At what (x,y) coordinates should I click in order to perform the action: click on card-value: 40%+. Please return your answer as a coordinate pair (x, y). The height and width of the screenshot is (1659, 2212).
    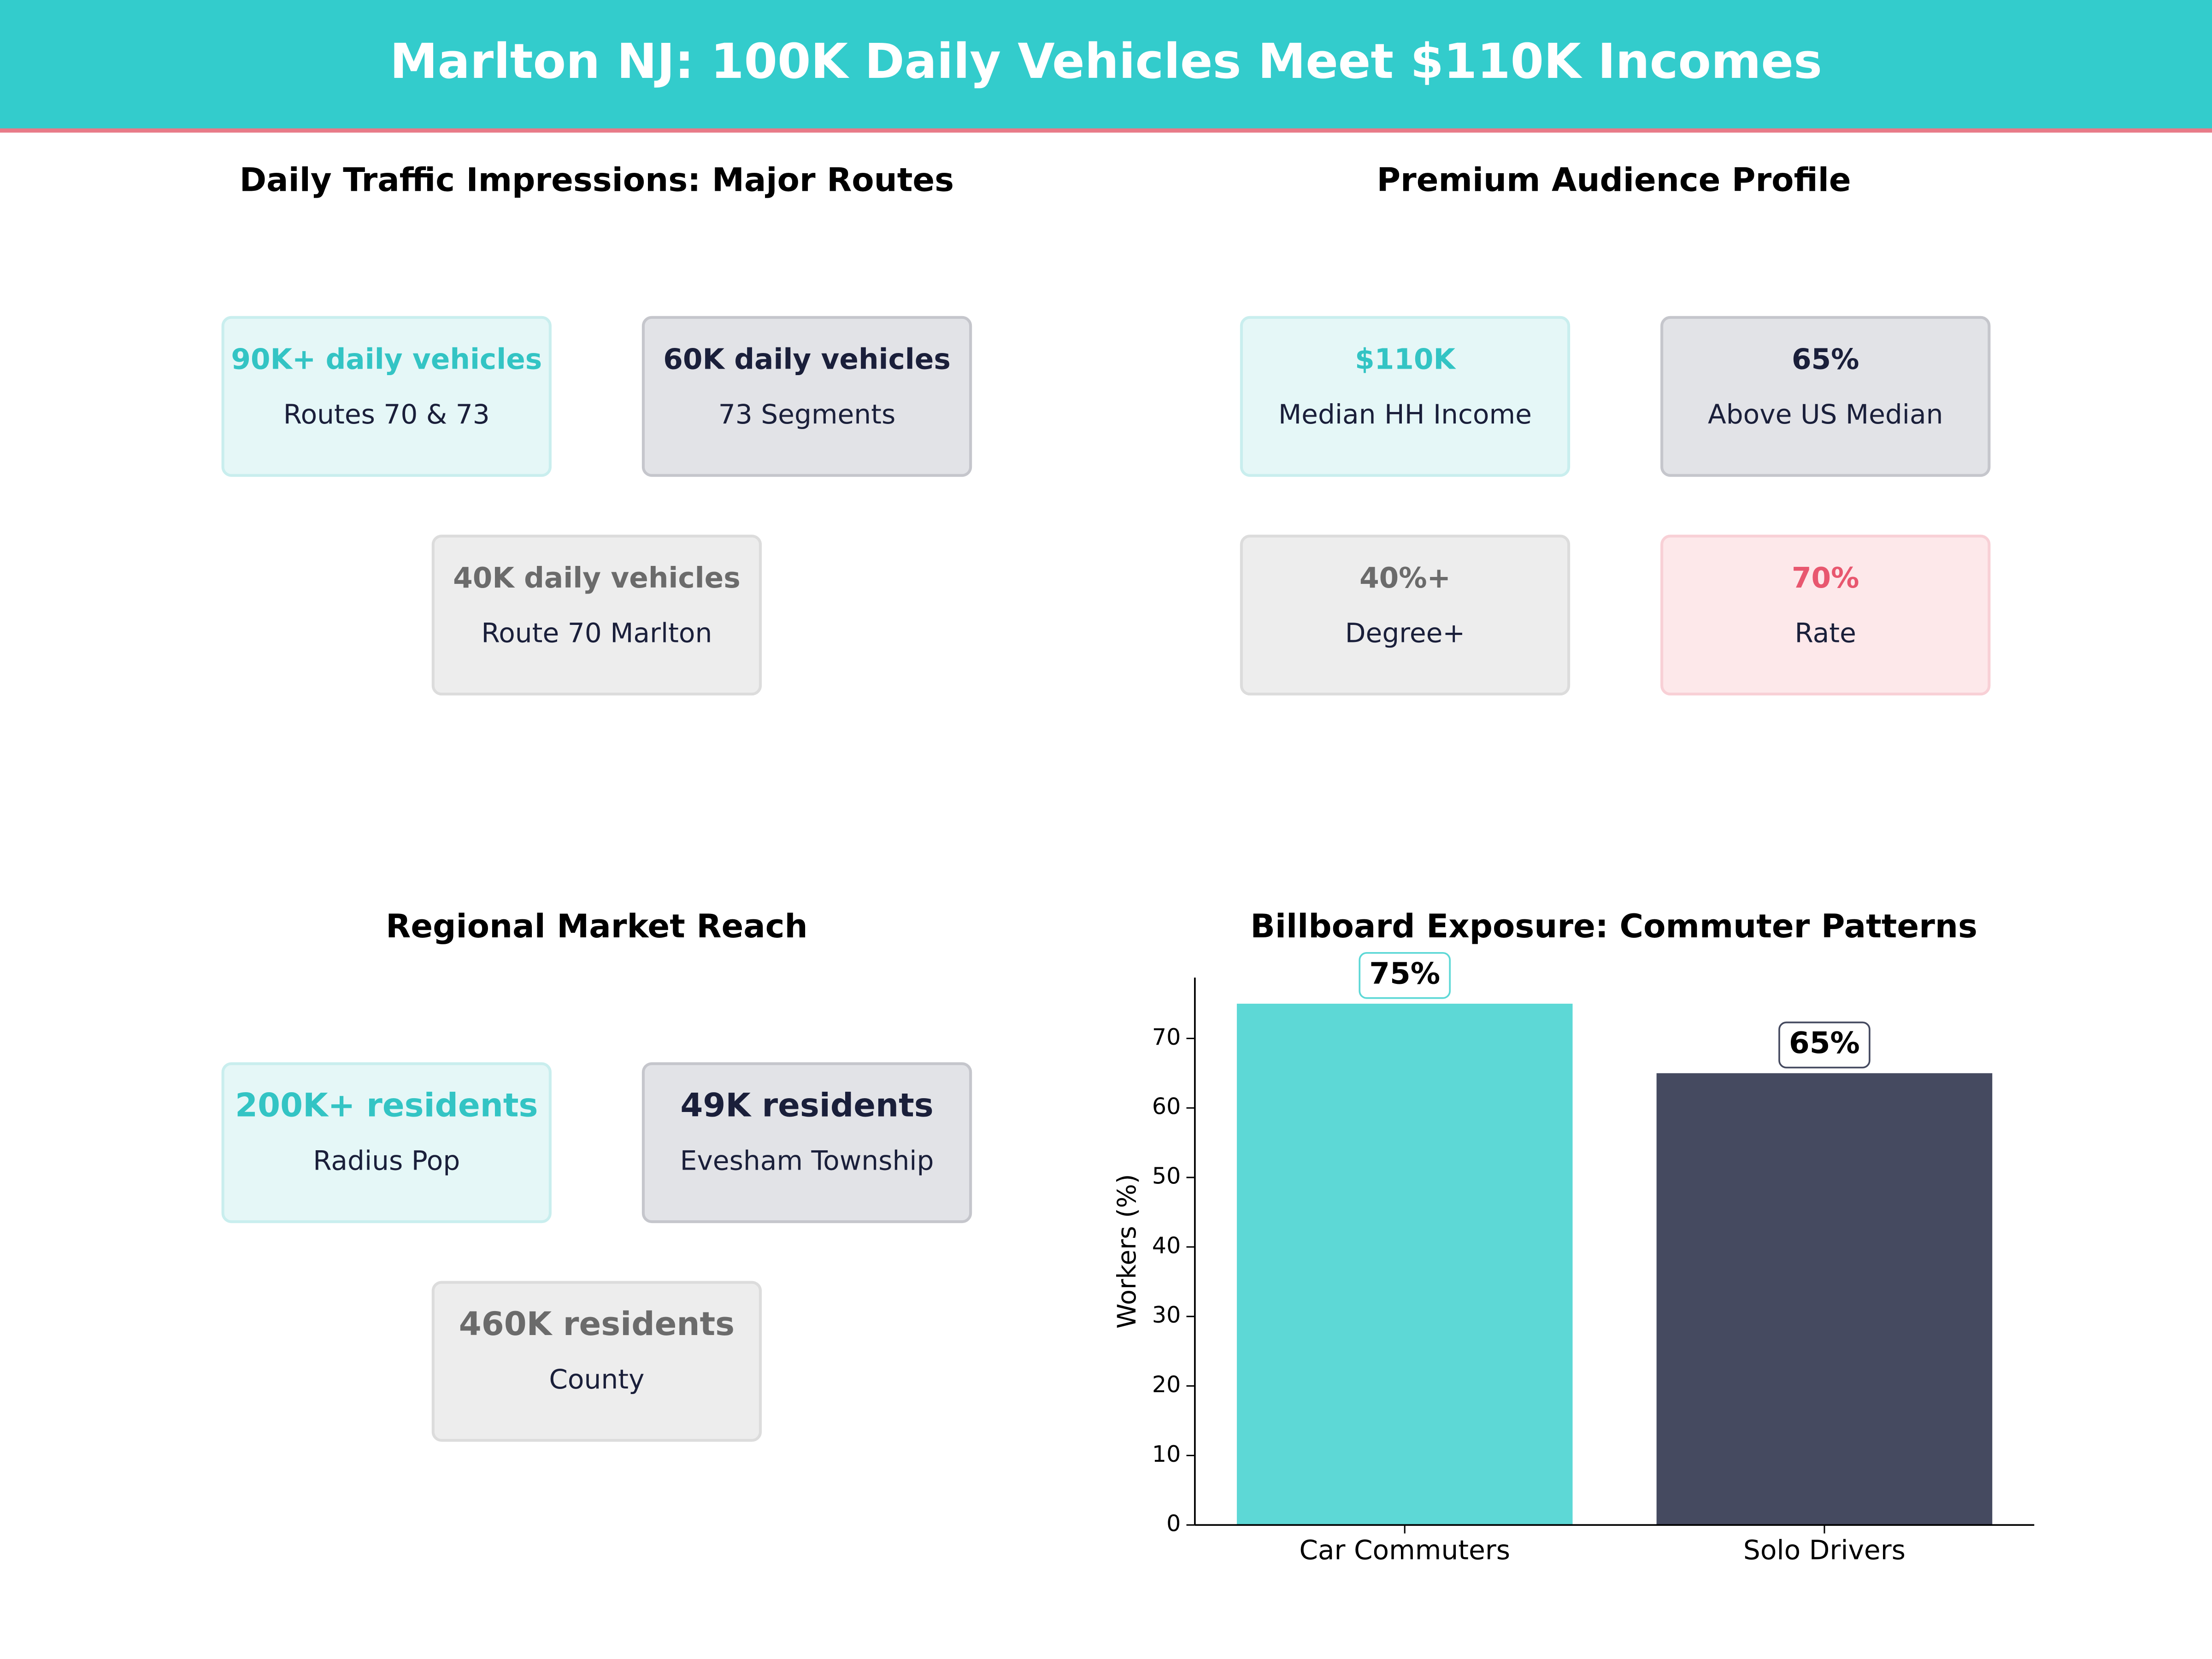
    Looking at the image, I should click on (1405, 578).